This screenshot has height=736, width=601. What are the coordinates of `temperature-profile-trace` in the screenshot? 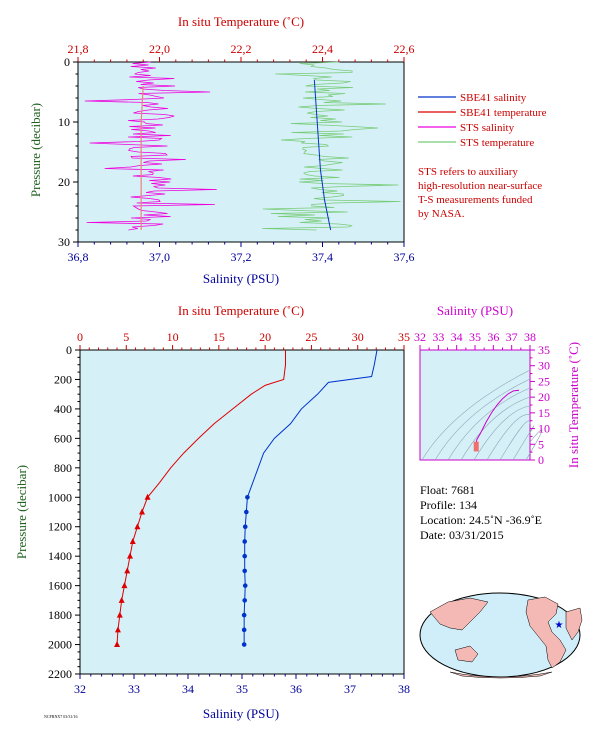 It's located at (201, 497).